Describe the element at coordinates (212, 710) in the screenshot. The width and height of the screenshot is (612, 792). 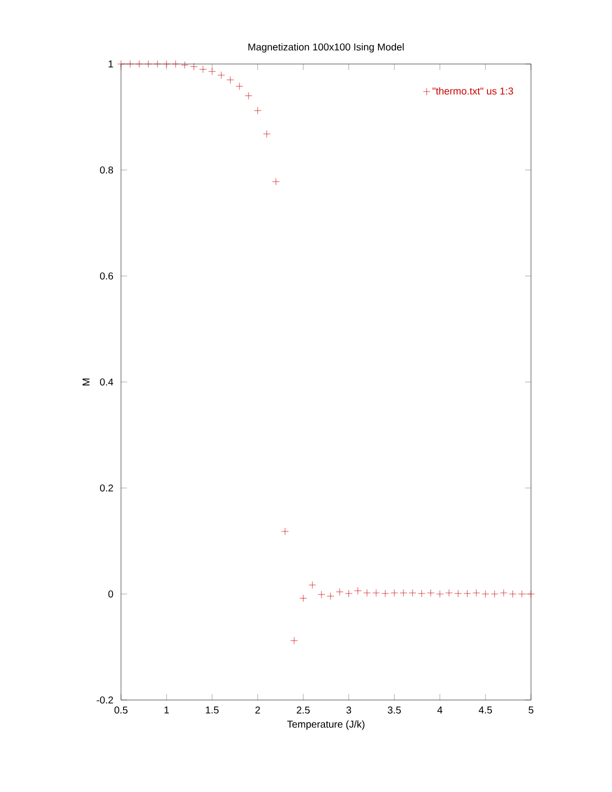
I see `x-tick-label: 1.5` at that location.